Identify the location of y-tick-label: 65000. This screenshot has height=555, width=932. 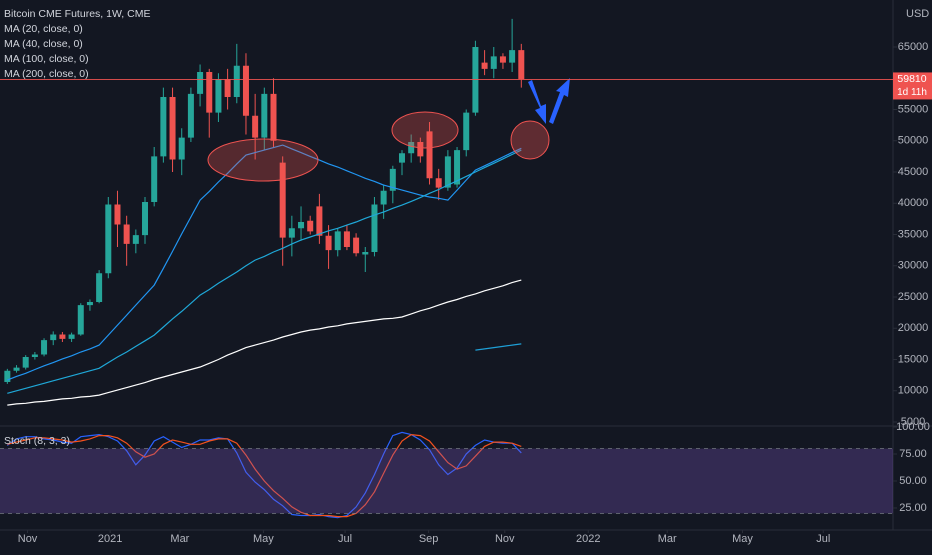
(913, 47).